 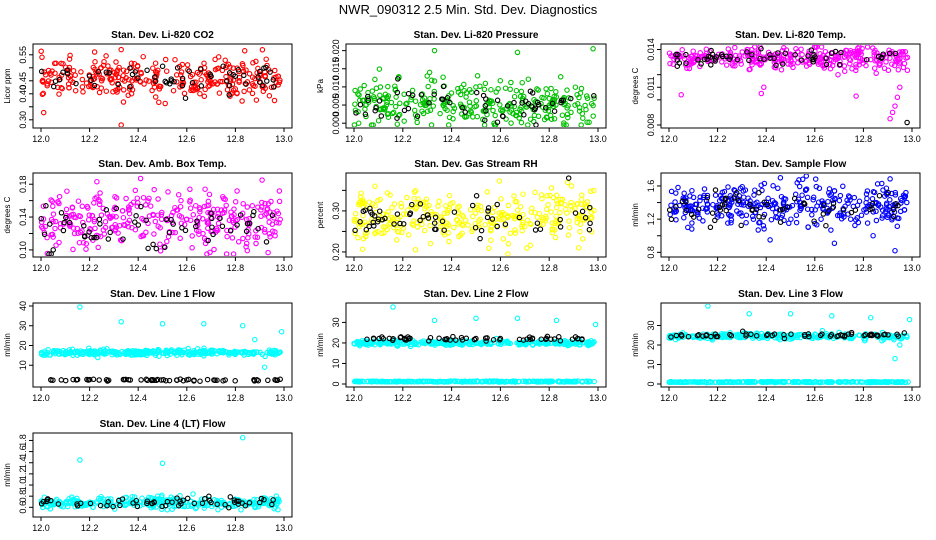 I want to click on y-tick-label: 10, so click(x=651, y=364).